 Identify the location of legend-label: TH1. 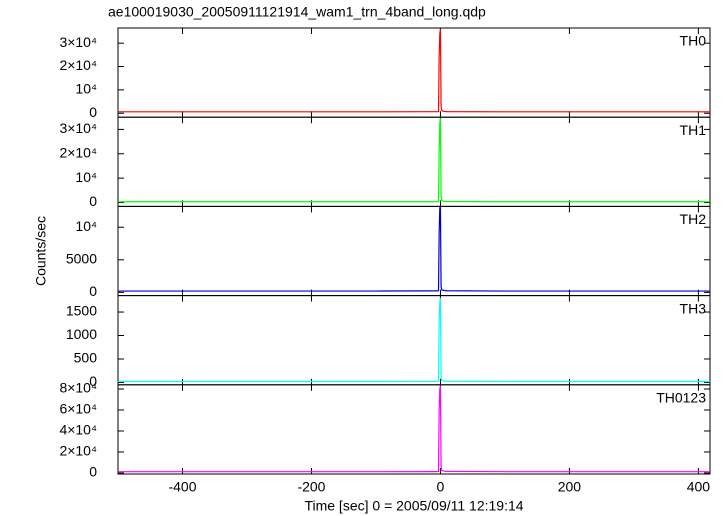
(693, 130).